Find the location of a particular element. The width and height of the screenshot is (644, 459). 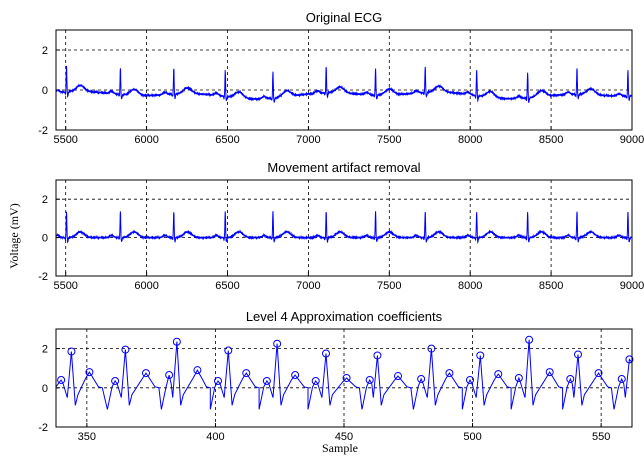

panel-title: Level 4 Approximation coefficients is located at coordinates (344, 316).